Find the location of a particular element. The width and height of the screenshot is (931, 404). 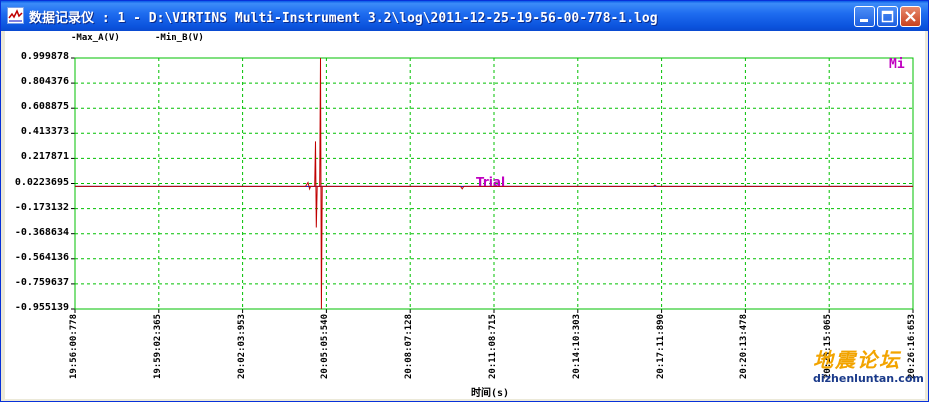

y-tick-label: -0.368634 is located at coordinates (41, 232).